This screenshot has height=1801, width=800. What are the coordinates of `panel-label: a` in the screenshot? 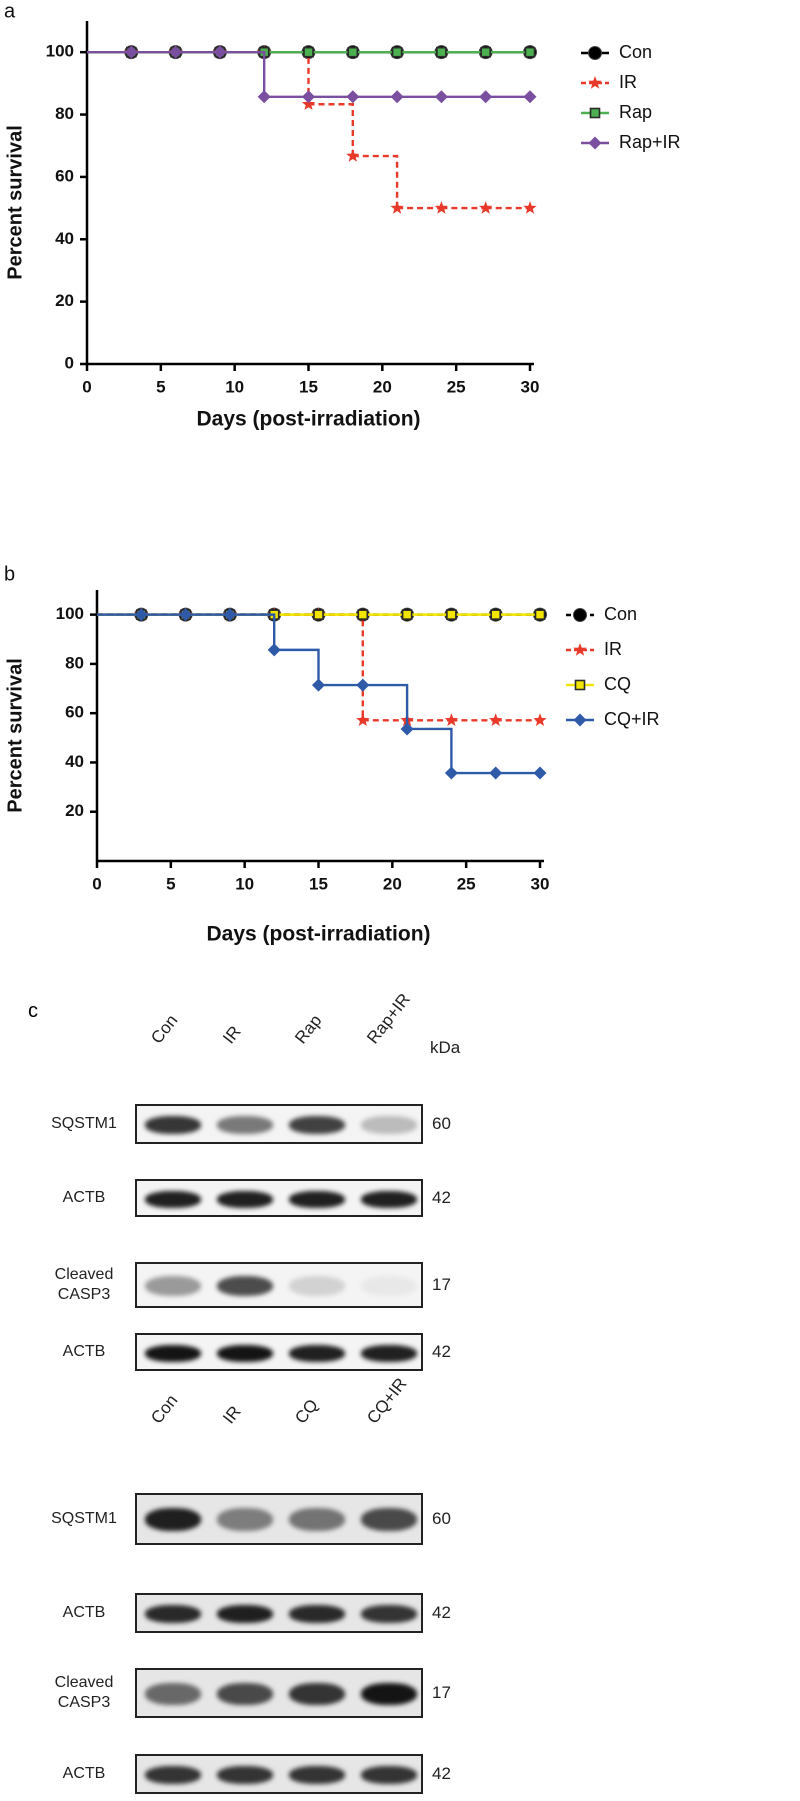 It's located at (10, 11).